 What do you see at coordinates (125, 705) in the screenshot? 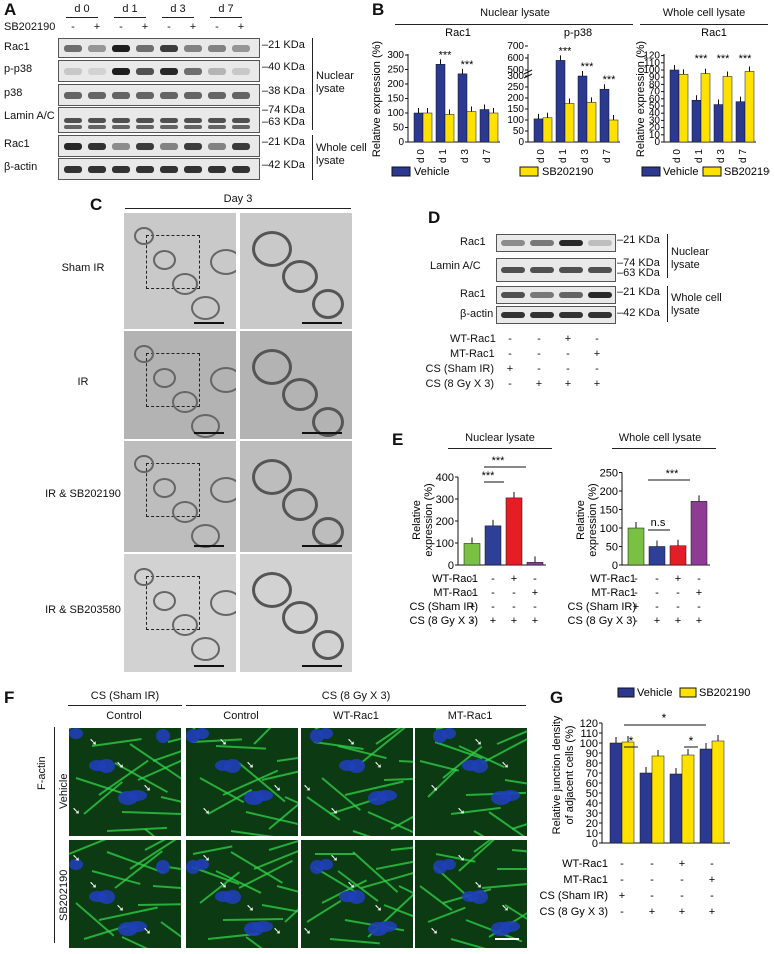
I see `header-line` at bounding box center [125, 705].